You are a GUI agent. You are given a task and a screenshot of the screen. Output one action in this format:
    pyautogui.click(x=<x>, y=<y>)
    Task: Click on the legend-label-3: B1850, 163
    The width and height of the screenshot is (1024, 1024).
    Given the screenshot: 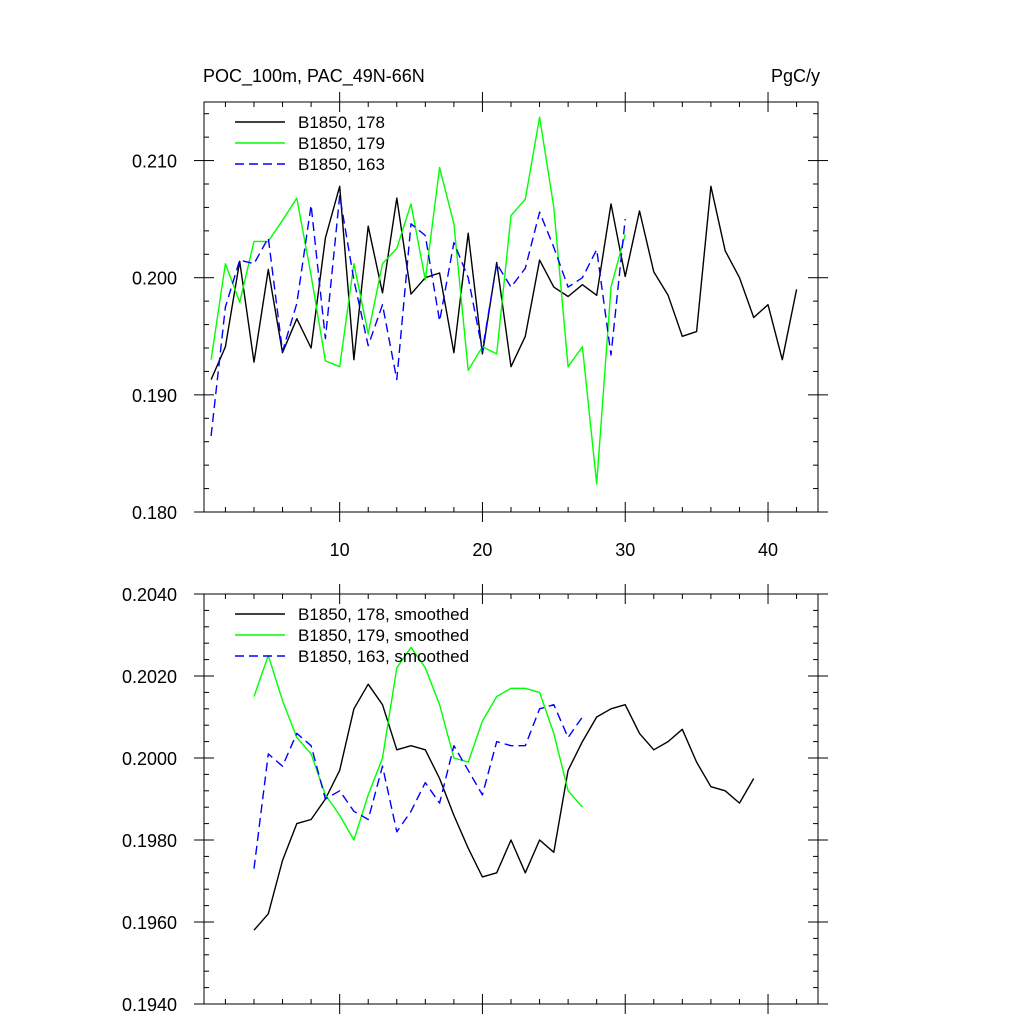 What is the action you would take?
    pyautogui.click(x=341, y=164)
    